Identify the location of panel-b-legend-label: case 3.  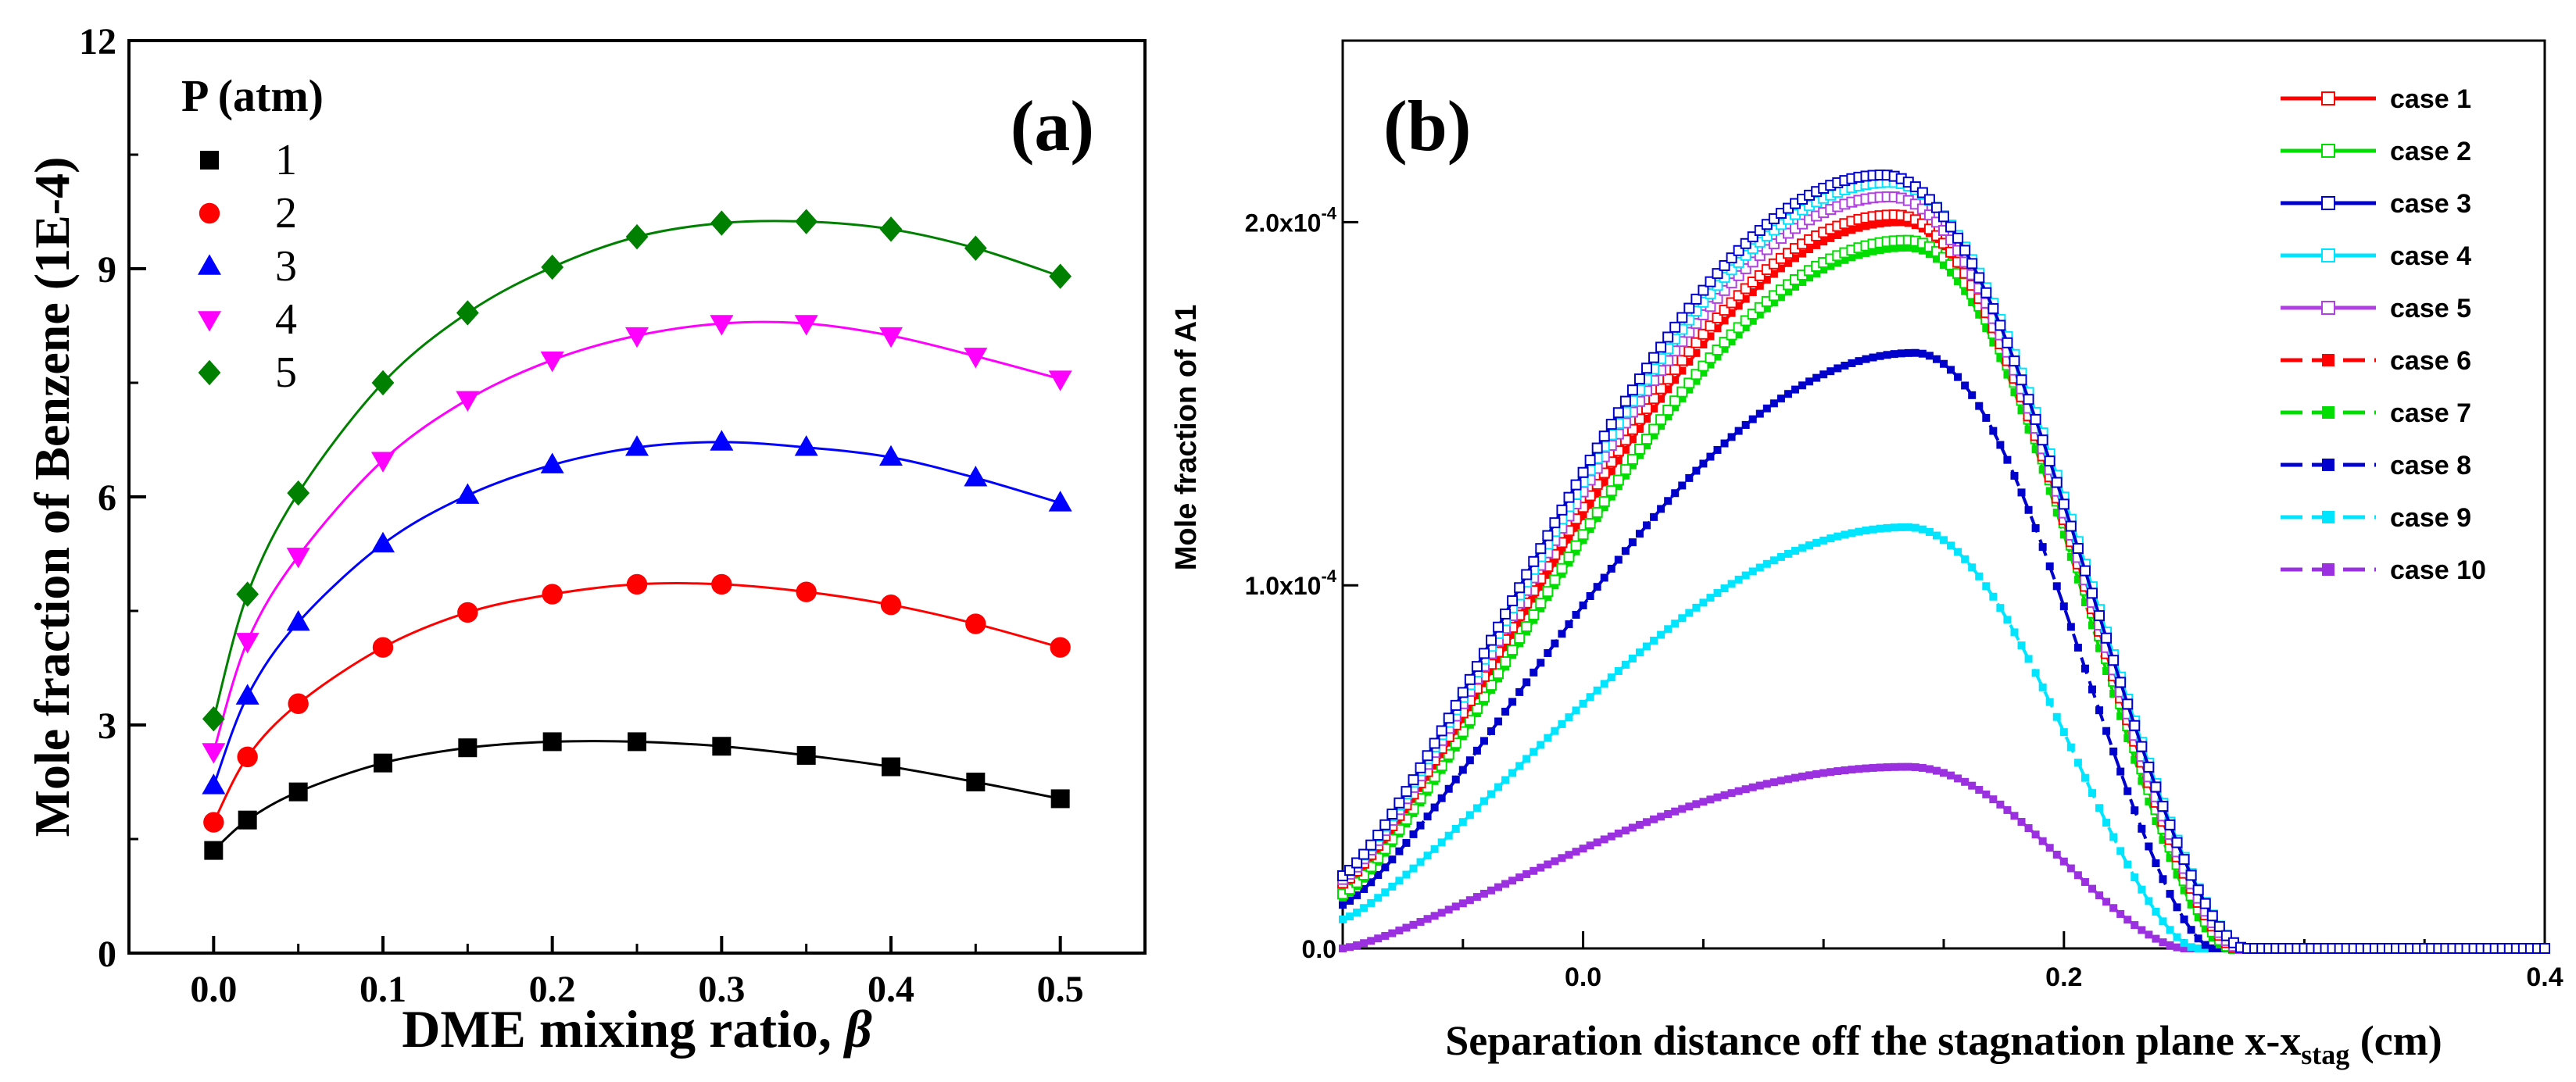
(2430, 204).